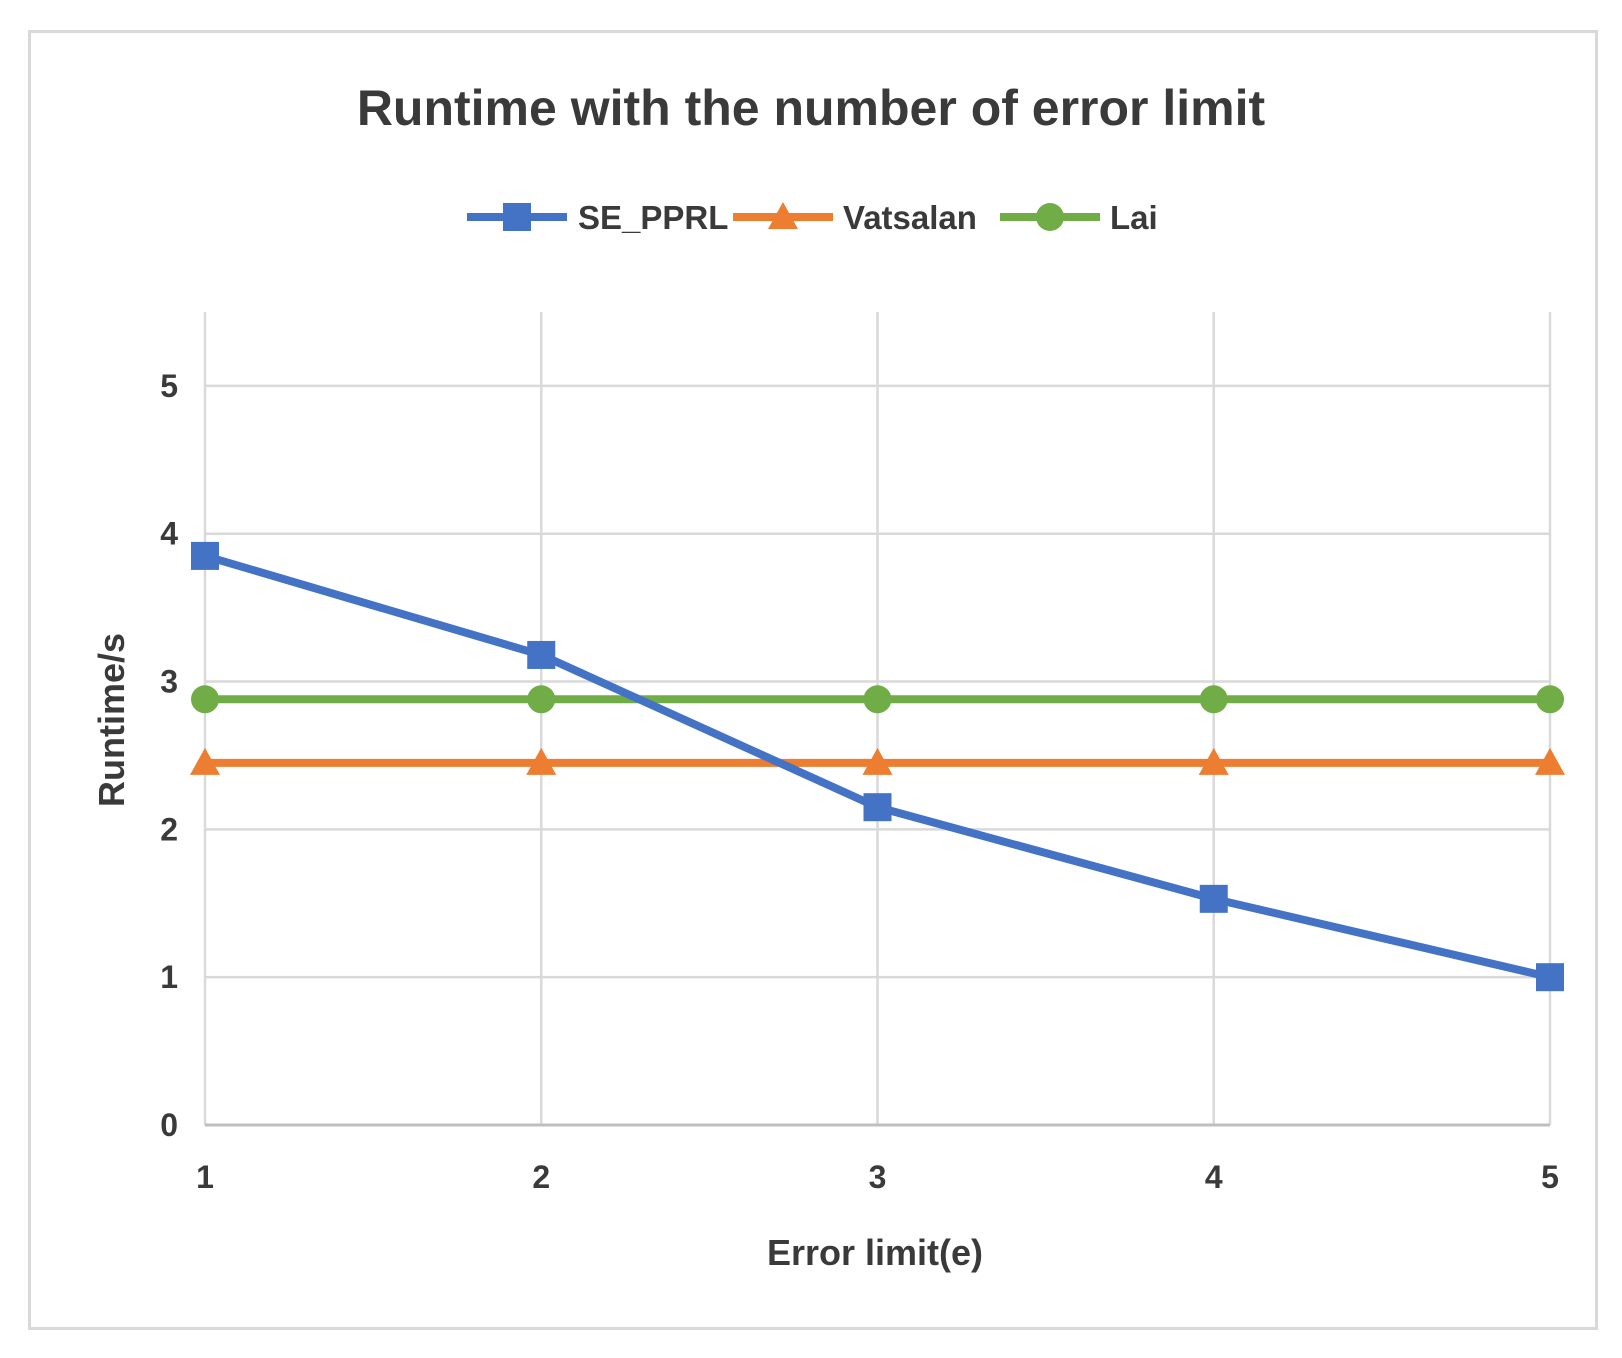 Image resolution: width=1622 pixels, height=1358 pixels. Describe the element at coordinates (169, 682) in the screenshot. I see `y-tick-label: 3` at that location.